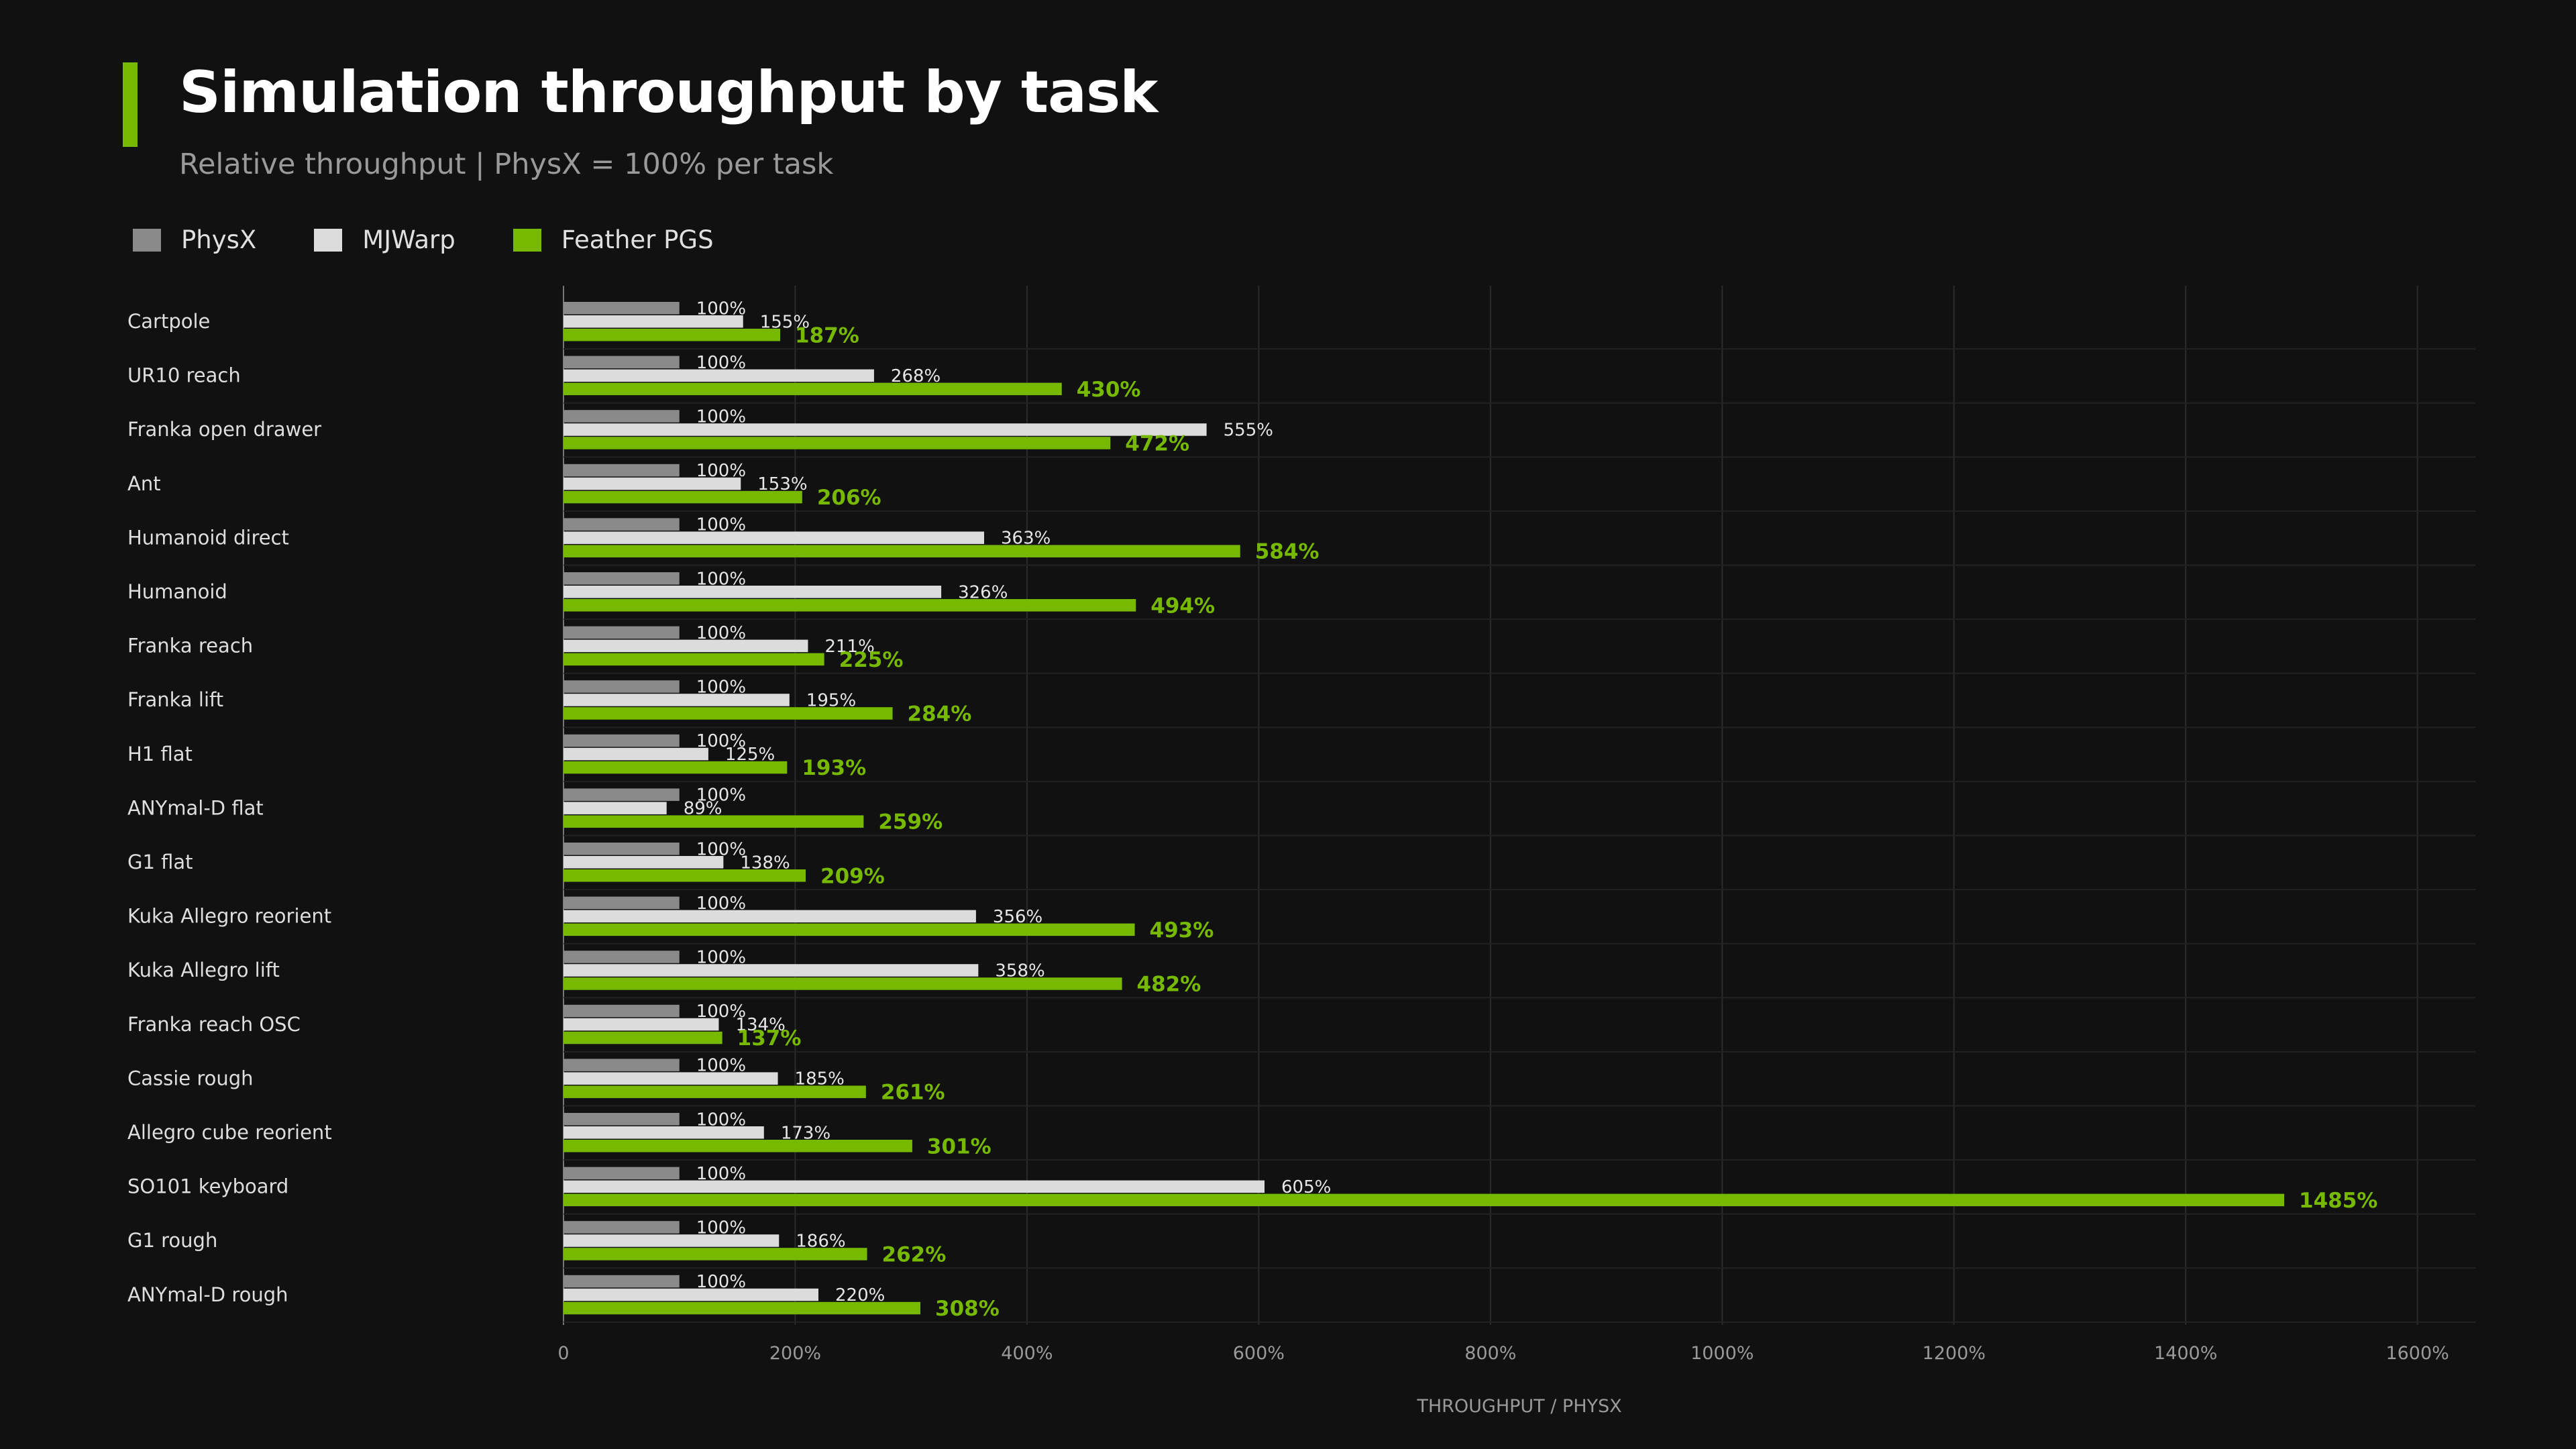 Image resolution: width=2576 pixels, height=1449 pixels. Describe the element at coordinates (769, 1038) in the screenshot. I see `value-label-feather-pgs-franka-reach-osc: 137%` at that location.